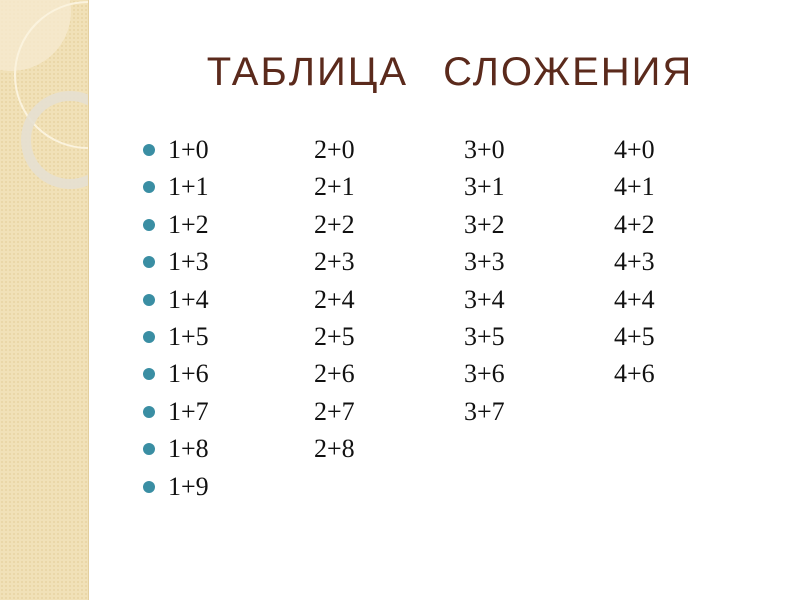 The width and height of the screenshot is (800, 600). I want to click on list-item: 2+3, so click(334, 261).